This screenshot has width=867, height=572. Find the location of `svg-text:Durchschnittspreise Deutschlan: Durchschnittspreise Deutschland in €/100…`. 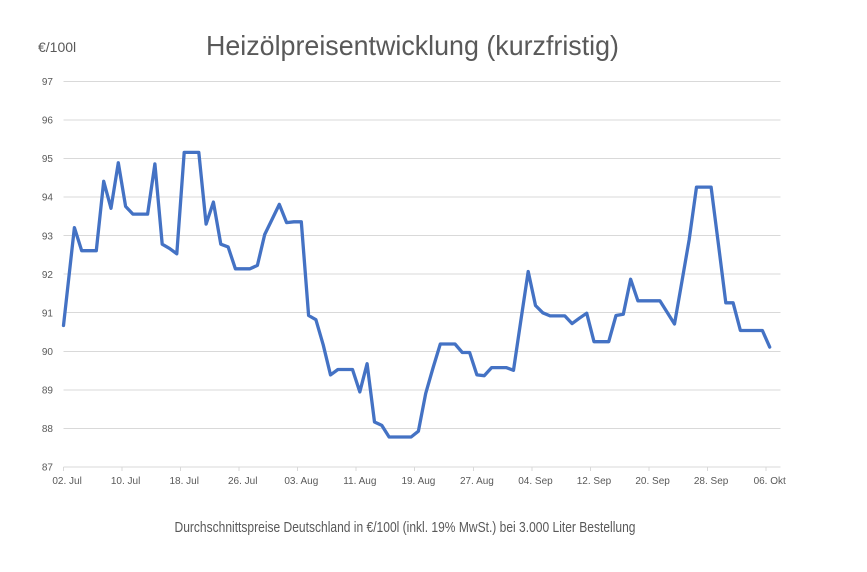

svg-text:Durchschnittspreise Deutschlan: Durchschnittspreise Deutschland in €/100… is located at coordinates (405, 527).